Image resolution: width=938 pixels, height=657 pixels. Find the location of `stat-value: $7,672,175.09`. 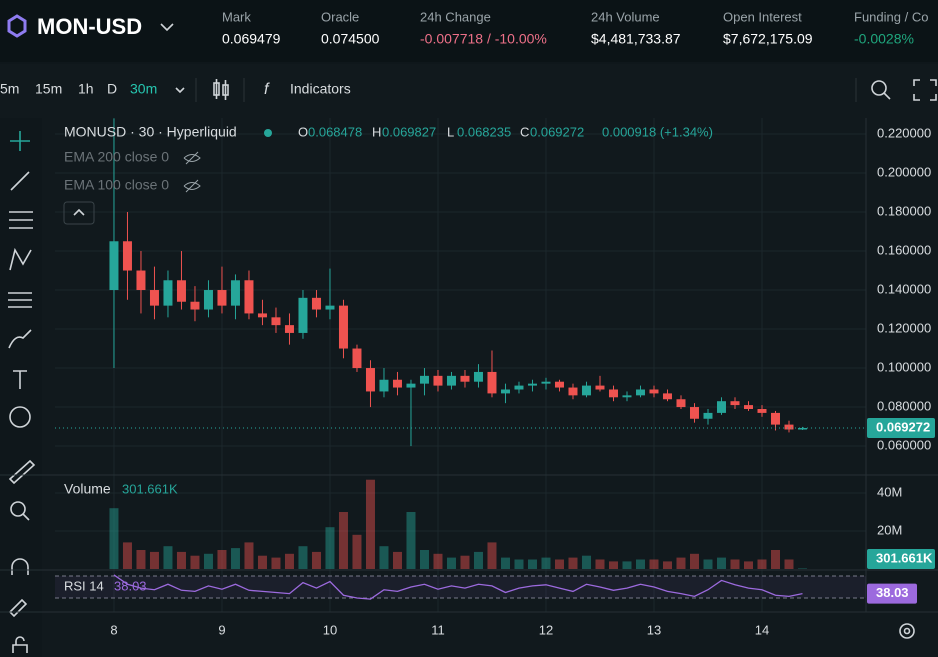

stat-value: $7,672,175.09 is located at coordinates (768, 39).